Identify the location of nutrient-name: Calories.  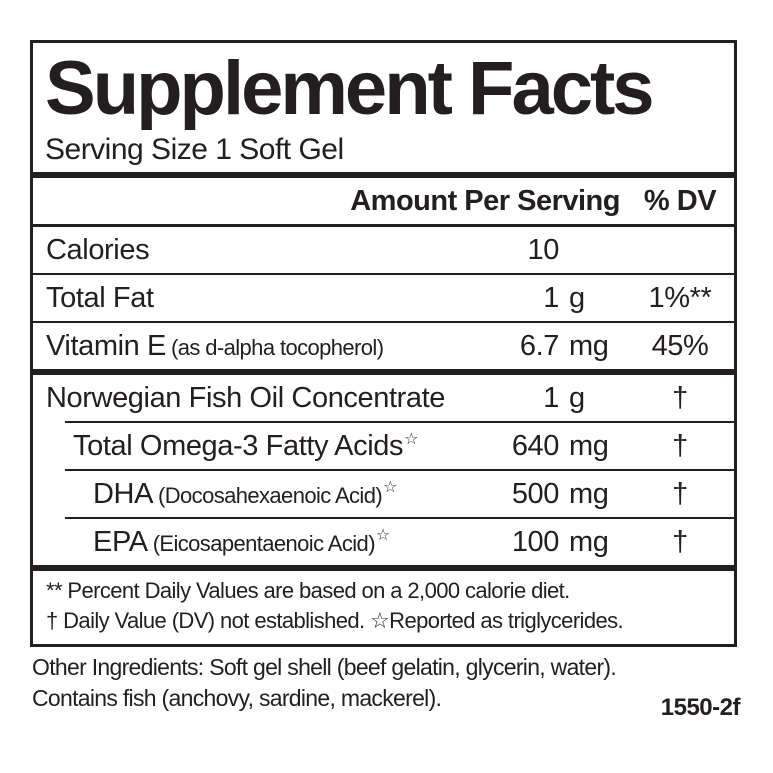
(98, 249).